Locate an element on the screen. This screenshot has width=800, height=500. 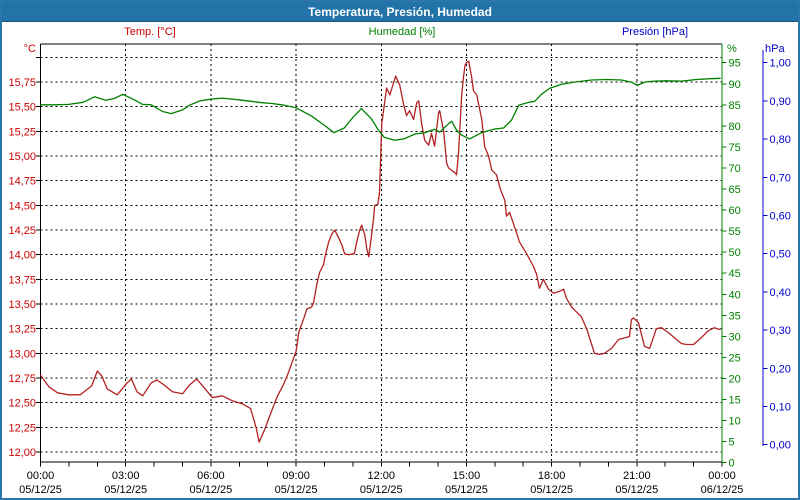
humidity-tick-label: 90 is located at coordinates (735, 85).